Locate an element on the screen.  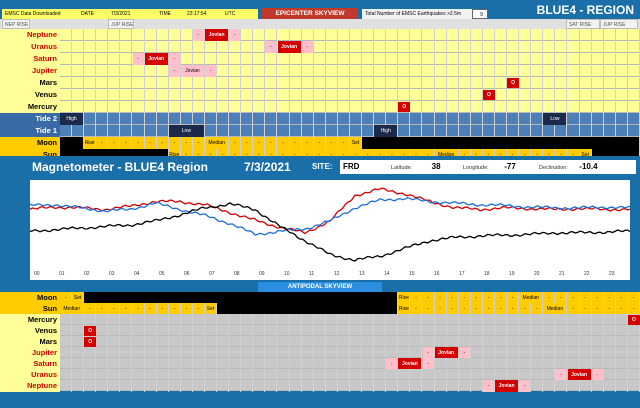
row-cells: Rise - - - - - - - - - Median - - - - - - - - - - Set is located at coordinates (350, 143).